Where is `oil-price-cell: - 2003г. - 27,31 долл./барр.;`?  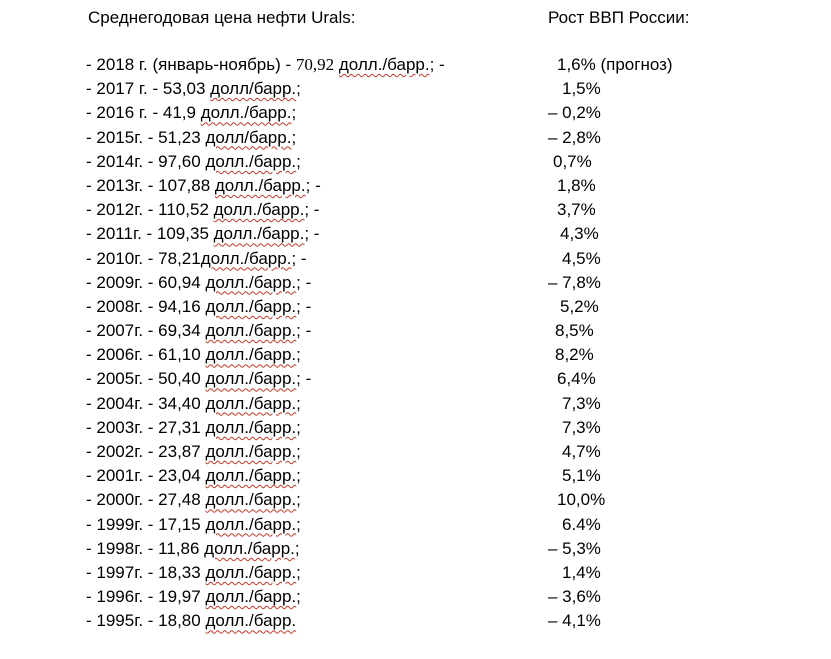
oil-price-cell: - 2003г. - 27,31 долл./барр.; is located at coordinates (193, 428).